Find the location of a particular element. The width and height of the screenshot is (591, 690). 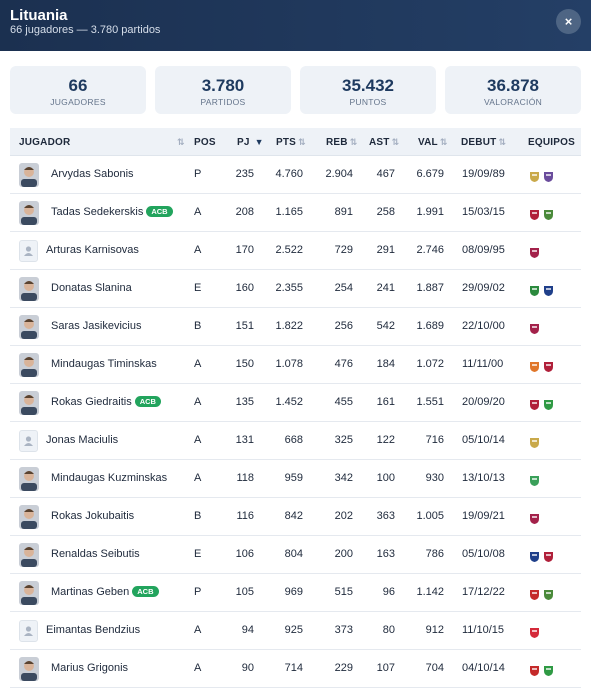

table-row: Eimantas Bendzius A 94 925 373 80 912 11/10/15 is located at coordinates (295, 631).